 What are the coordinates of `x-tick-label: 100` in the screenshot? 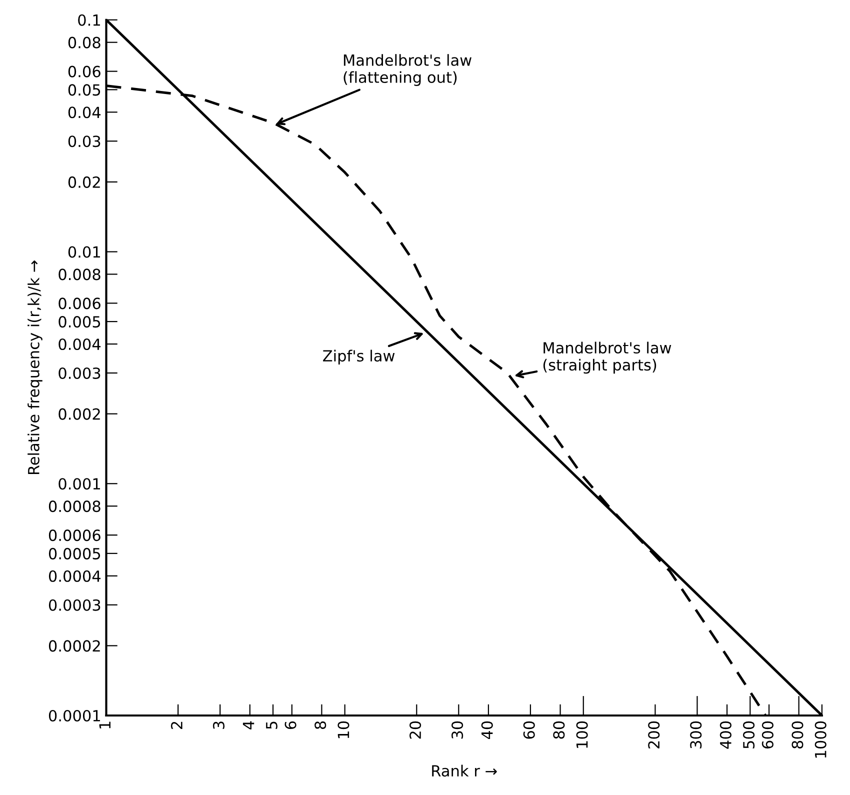 It's located at (582, 734).